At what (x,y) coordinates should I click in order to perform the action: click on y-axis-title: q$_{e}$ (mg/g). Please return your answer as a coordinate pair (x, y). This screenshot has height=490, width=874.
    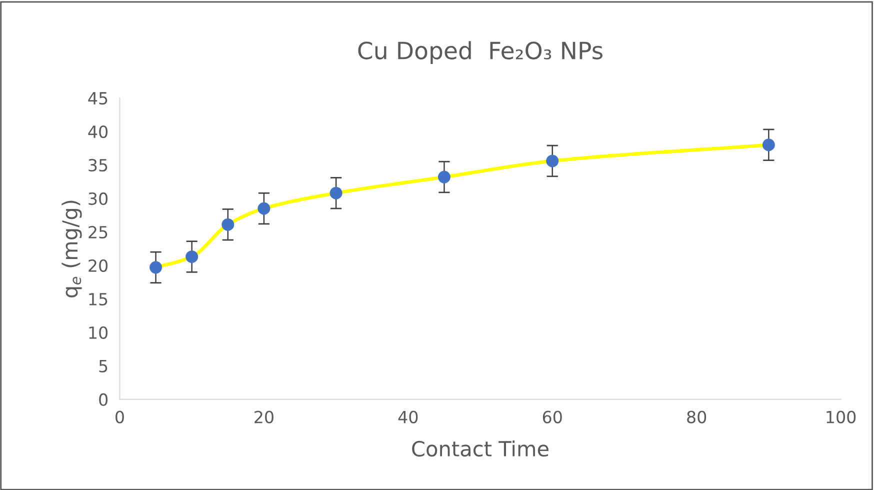
    Looking at the image, I should click on (72, 249).